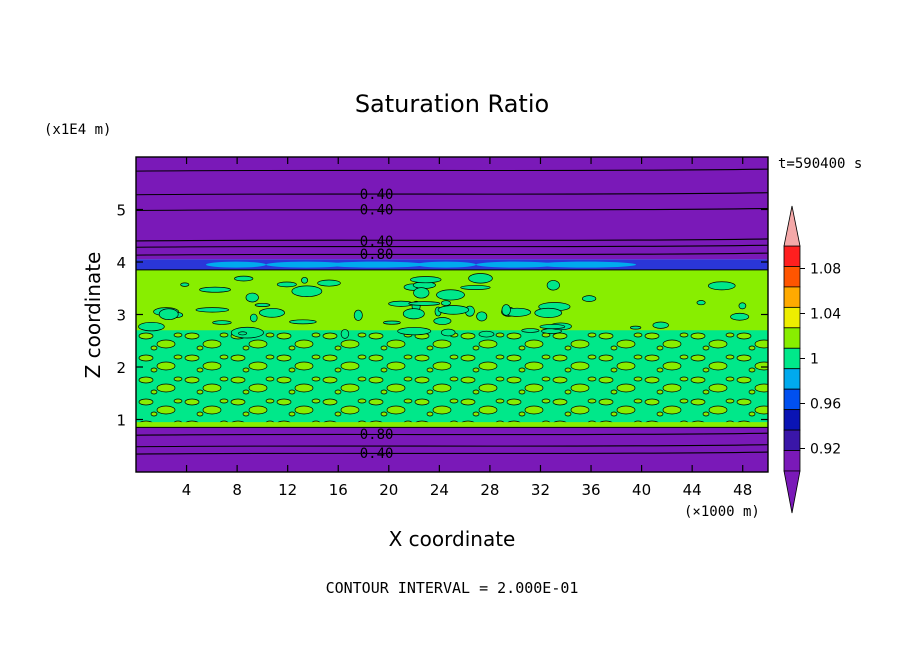  Describe the element at coordinates (825, 270) in the screenshot. I see `colorbar-tick-label: 1.08` at that location.